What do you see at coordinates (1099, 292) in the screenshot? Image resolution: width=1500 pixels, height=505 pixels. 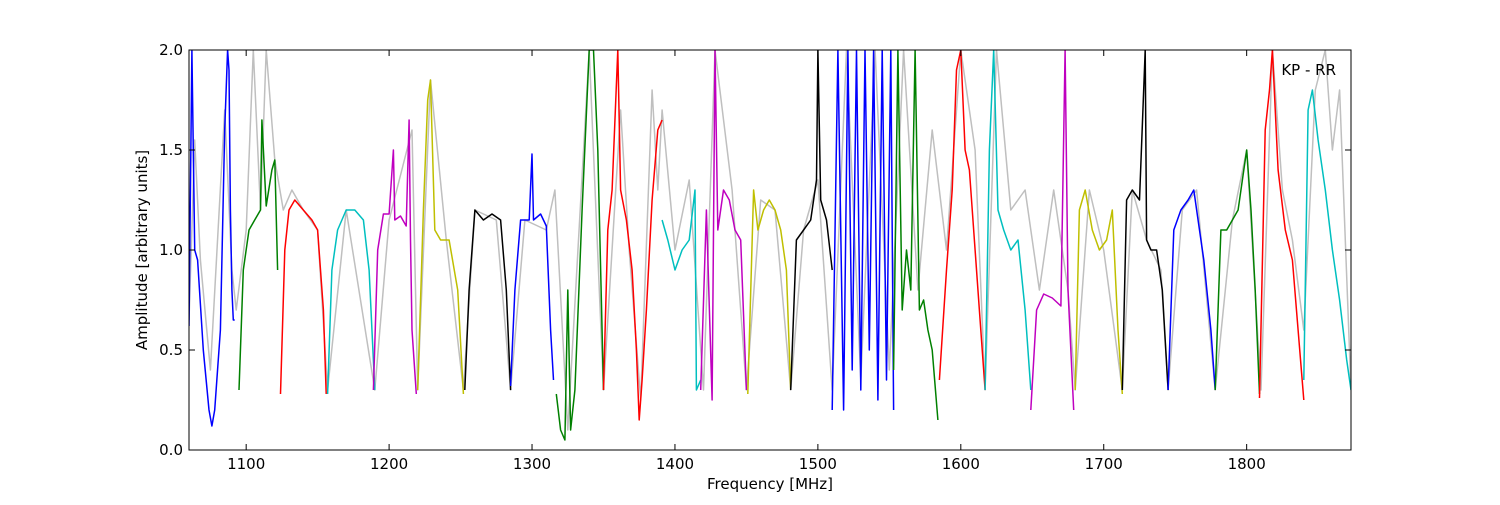 I see `band-segment-20-yellow` at bounding box center [1099, 292].